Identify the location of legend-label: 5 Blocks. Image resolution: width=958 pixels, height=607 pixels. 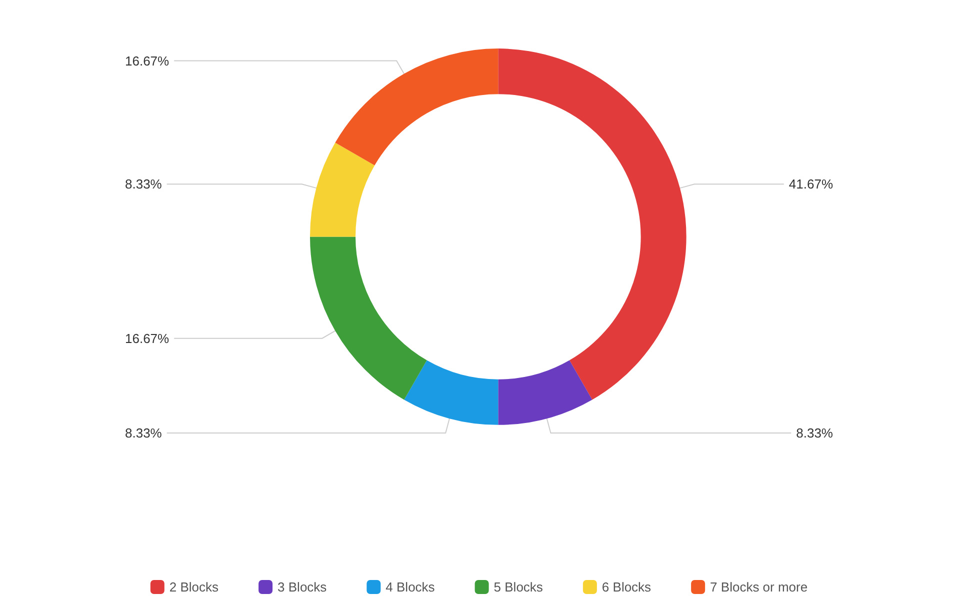
(519, 587).